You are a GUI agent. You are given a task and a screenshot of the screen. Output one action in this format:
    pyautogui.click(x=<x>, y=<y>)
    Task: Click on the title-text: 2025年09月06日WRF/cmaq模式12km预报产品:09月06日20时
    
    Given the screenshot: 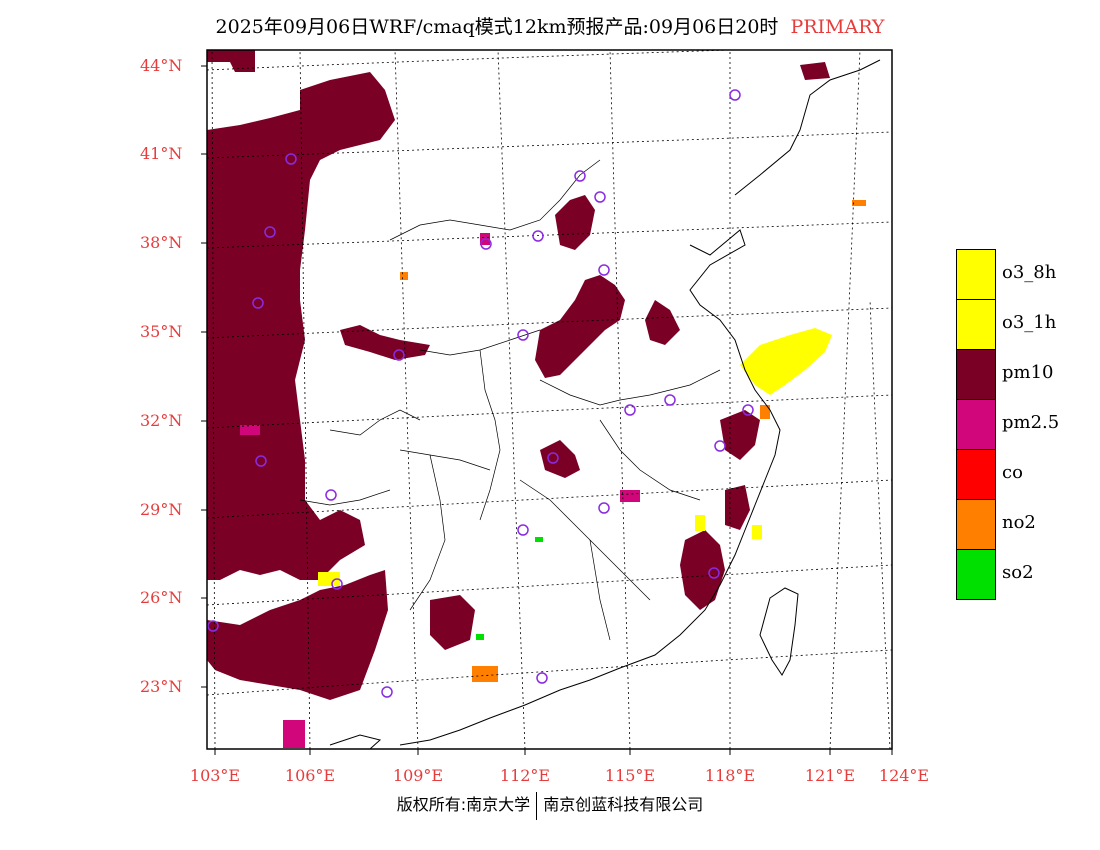 What is the action you would take?
    pyautogui.click(x=497, y=27)
    